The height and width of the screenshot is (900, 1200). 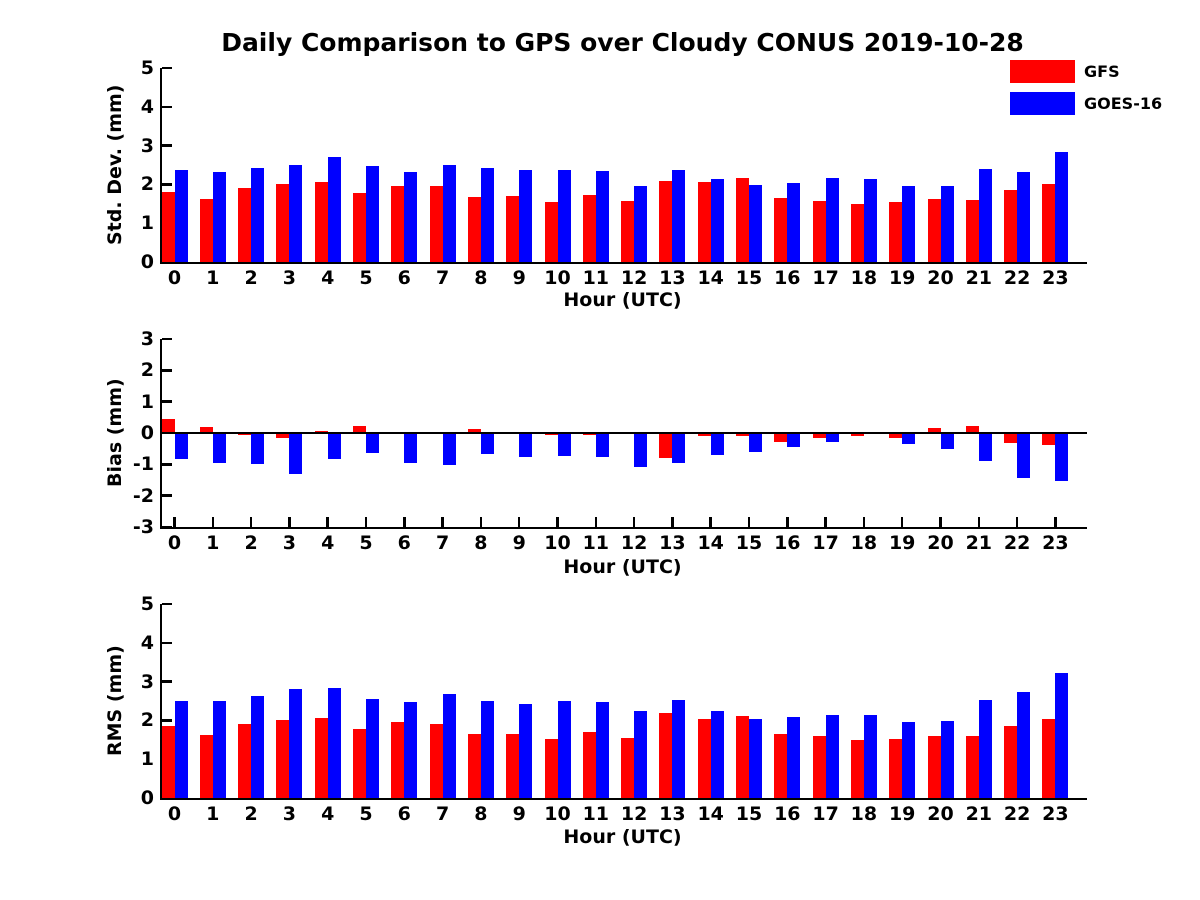 I want to click on y-tick-label: 1, so click(x=147, y=223).